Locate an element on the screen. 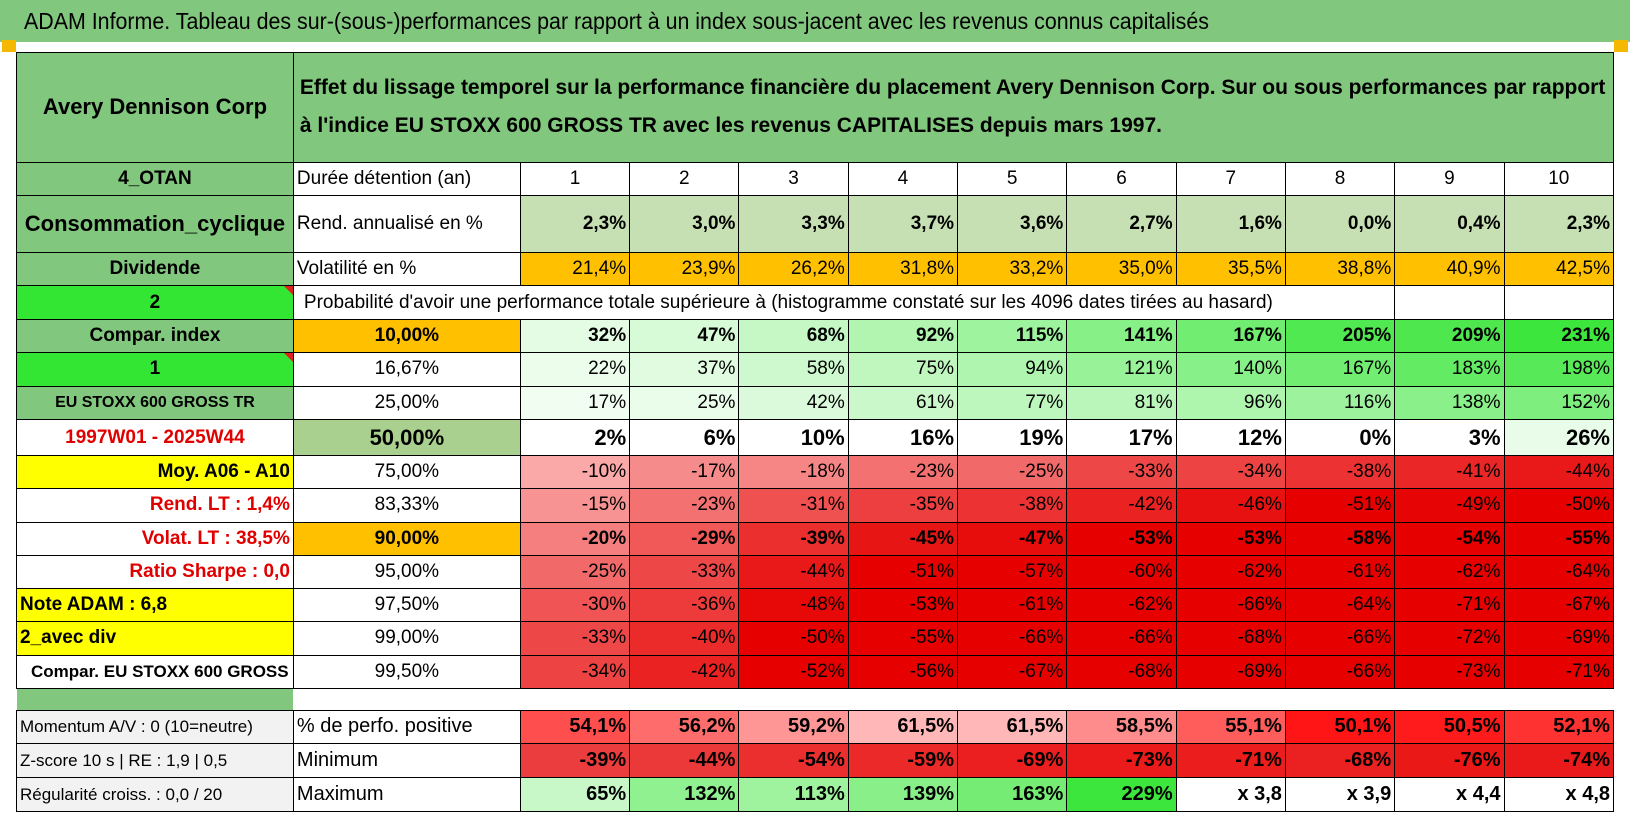  perf-cell: 68% is located at coordinates (793, 336).